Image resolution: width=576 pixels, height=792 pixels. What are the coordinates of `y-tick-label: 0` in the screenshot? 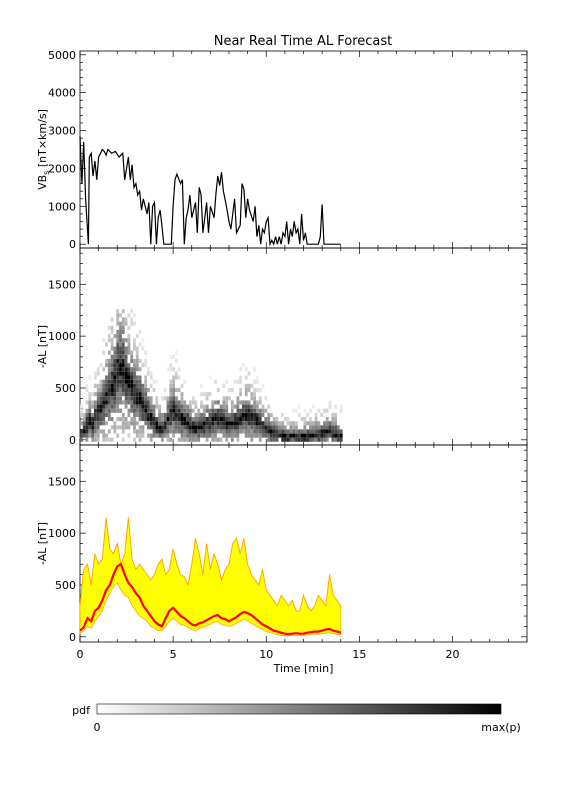 It's located at (72, 637).